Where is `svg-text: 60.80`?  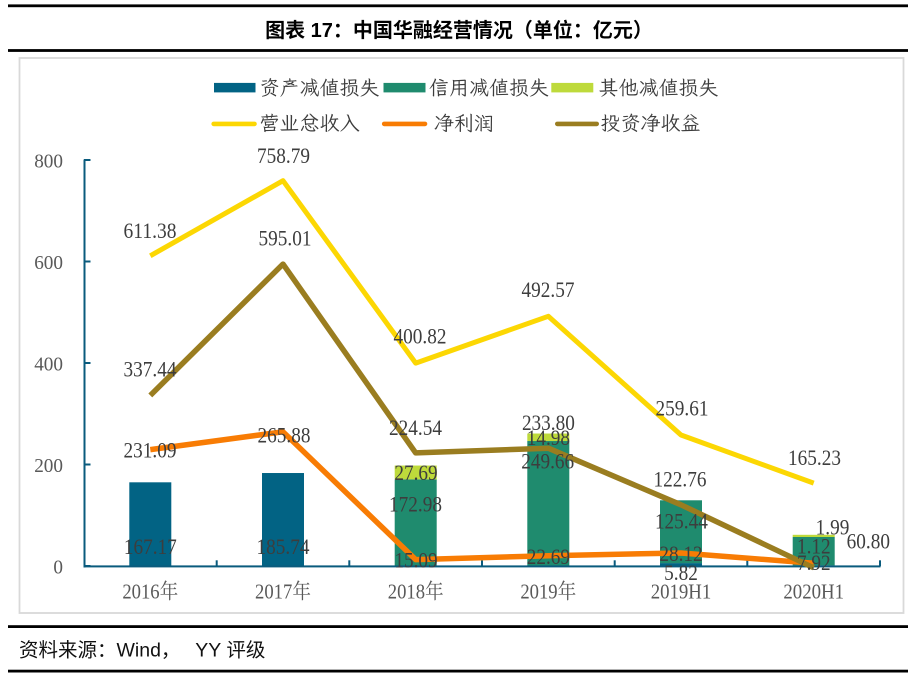 svg-text: 60.80 is located at coordinates (868, 541).